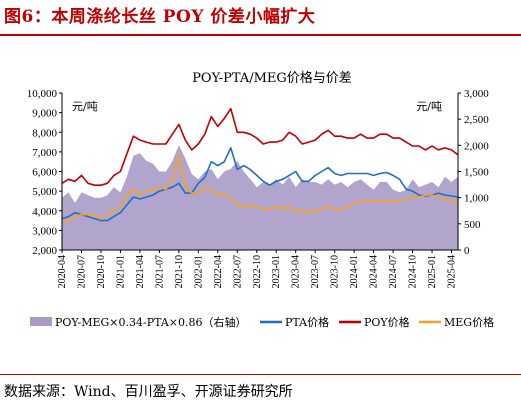  Describe the element at coordinates (296, 271) in the screenshot. I see `x-tick-label: 2023-04` at that location.